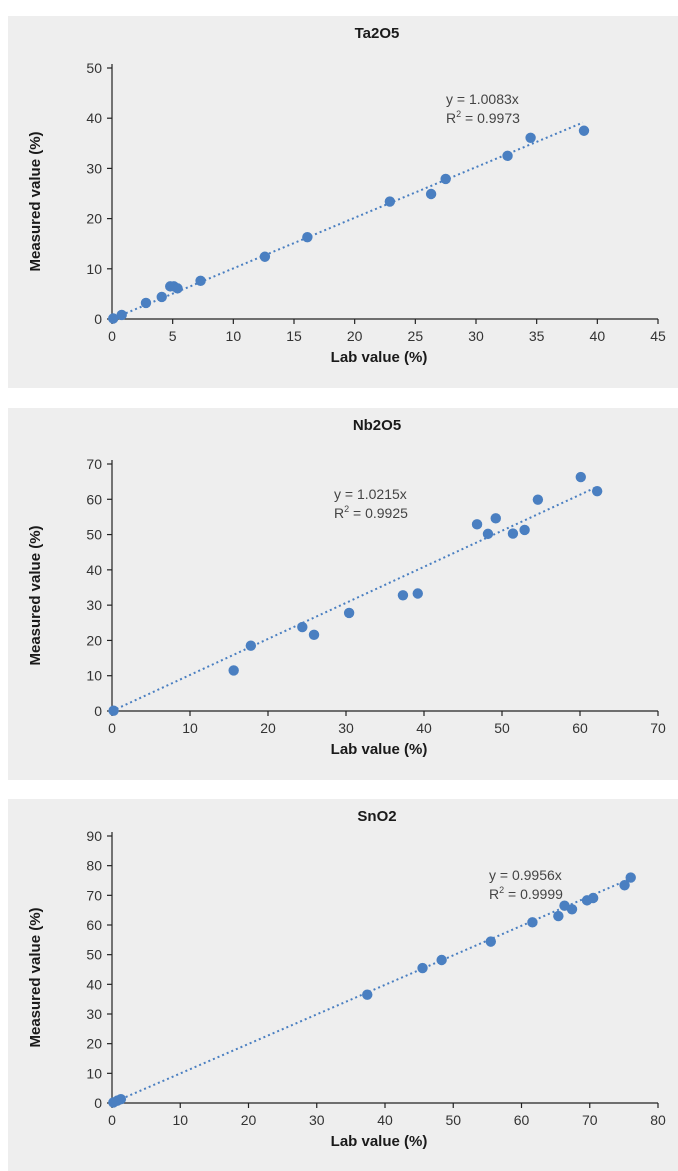 The image size is (678, 1171). Describe the element at coordinates (376, 816) in the screenshot. I see `chart-title: SnO2` at that location.